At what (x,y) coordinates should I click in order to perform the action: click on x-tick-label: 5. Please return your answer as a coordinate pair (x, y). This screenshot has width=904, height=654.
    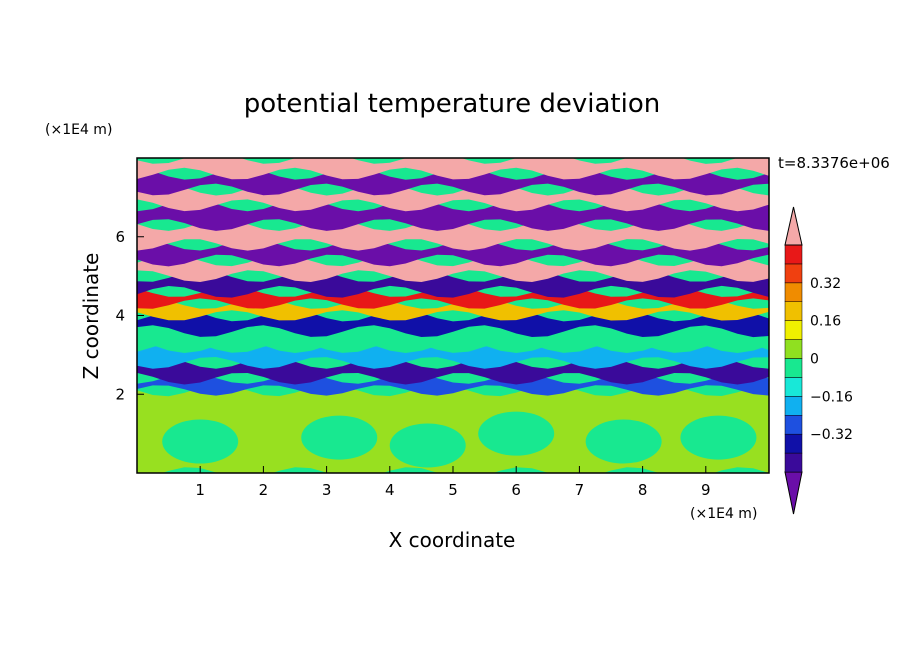
    Looking at the image, I should click on (453, 490).